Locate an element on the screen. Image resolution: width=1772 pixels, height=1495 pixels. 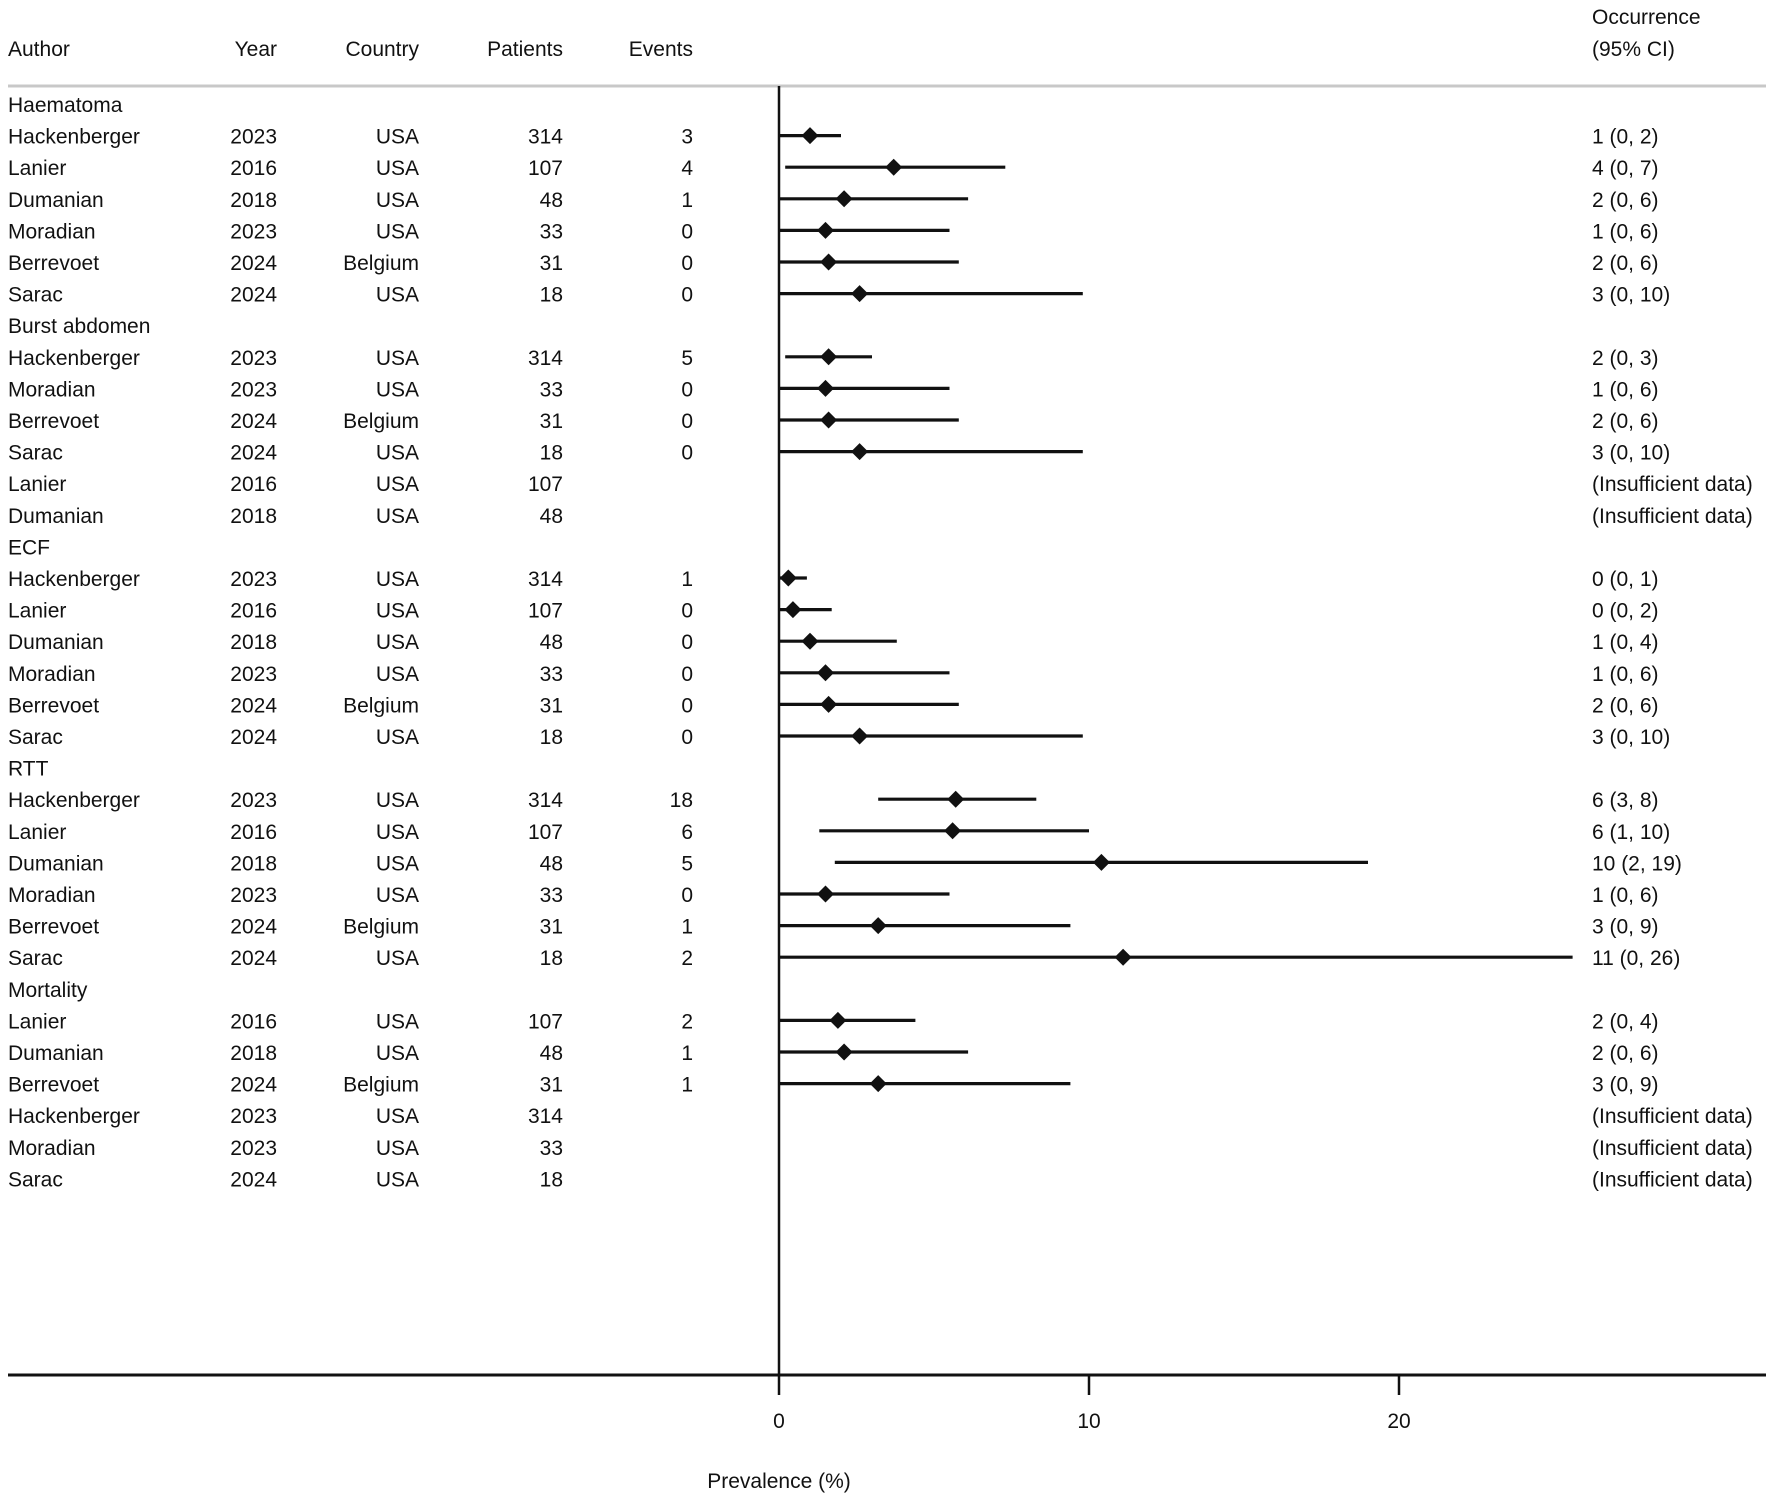
study-row: Dumanian 2018 USA 48 1 2 (0, 6) is located at coordinates (833, 1053).